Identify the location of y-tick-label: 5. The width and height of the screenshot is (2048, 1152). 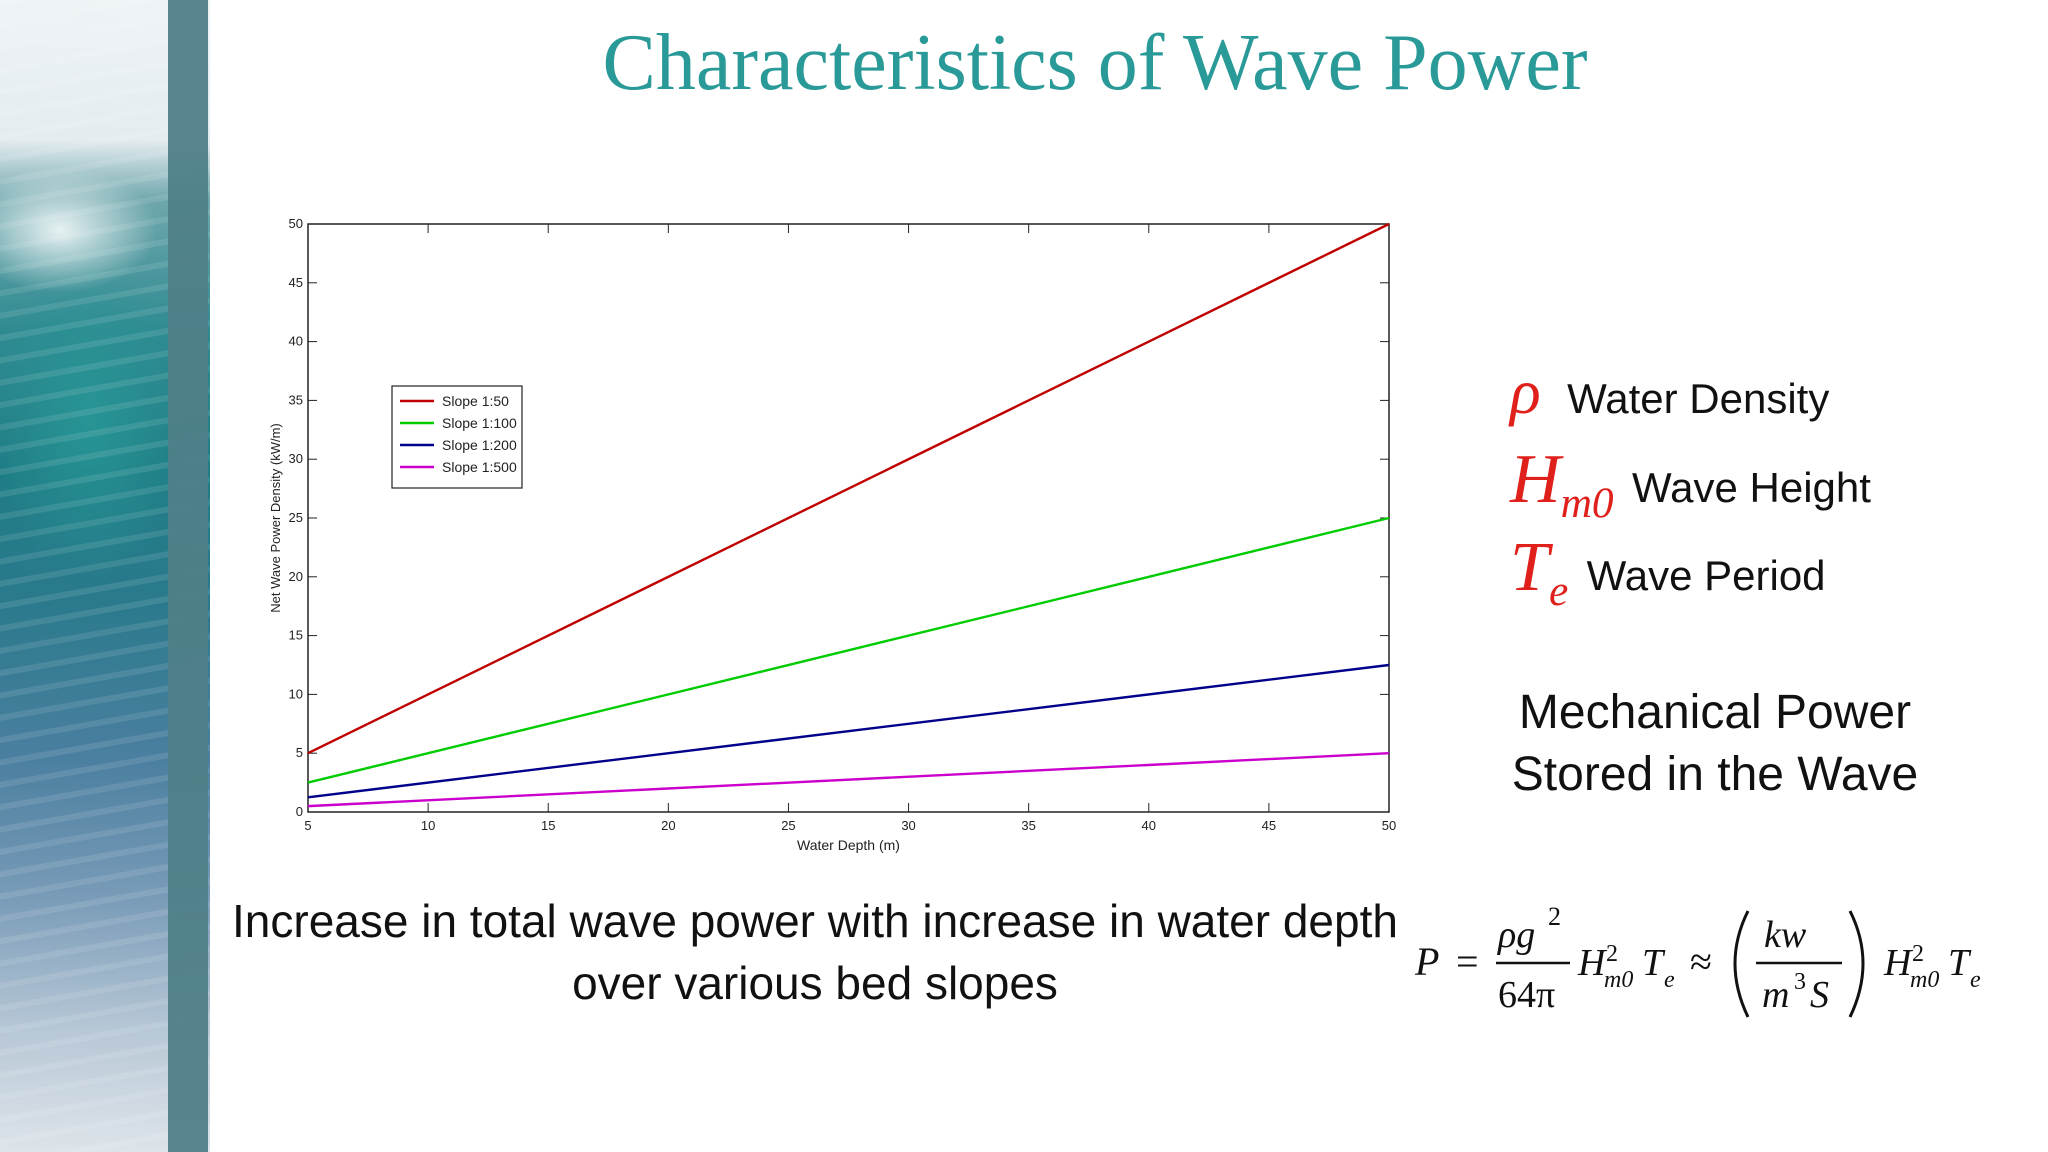
(299, 752).